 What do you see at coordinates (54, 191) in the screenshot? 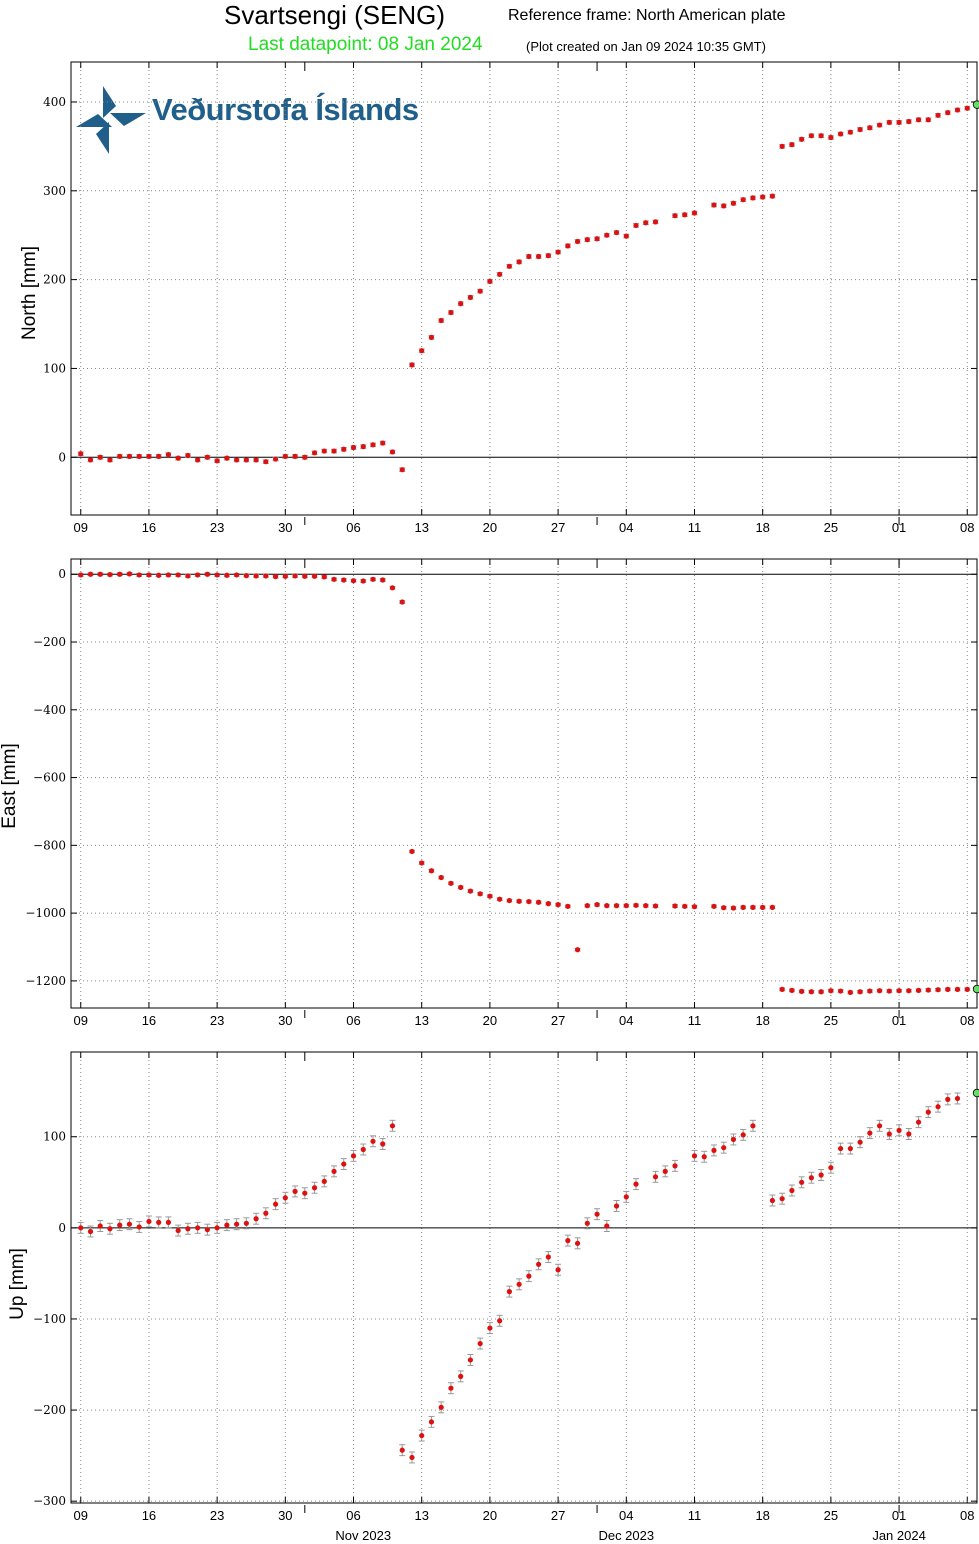
I see `y-tick-label: 300` at bounding box center [54, 191].